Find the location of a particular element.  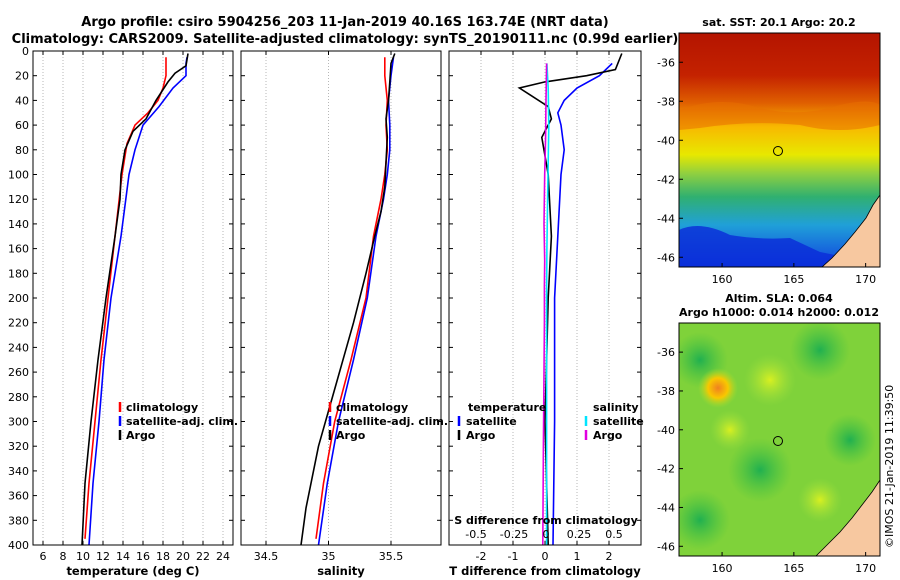

legend-label: climatology is located at coordinates (372, 407).